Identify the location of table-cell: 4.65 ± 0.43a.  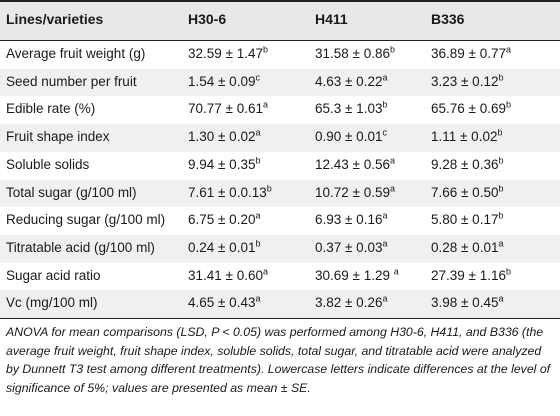
(224, 302).